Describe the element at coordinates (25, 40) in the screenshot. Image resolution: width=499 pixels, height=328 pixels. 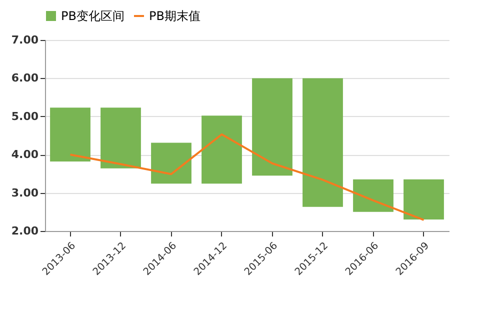
I see `y-tick-label: 7.00` at that location.